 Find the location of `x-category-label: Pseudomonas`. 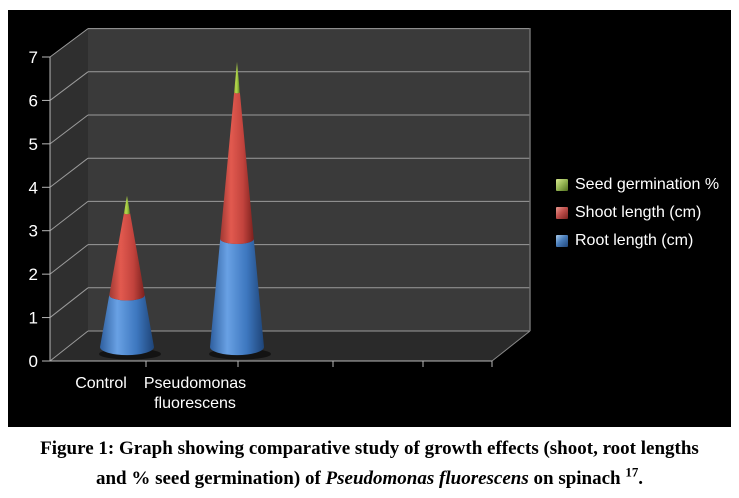

x-category-label: Pseudomonas is located at coordinates (195, 383).